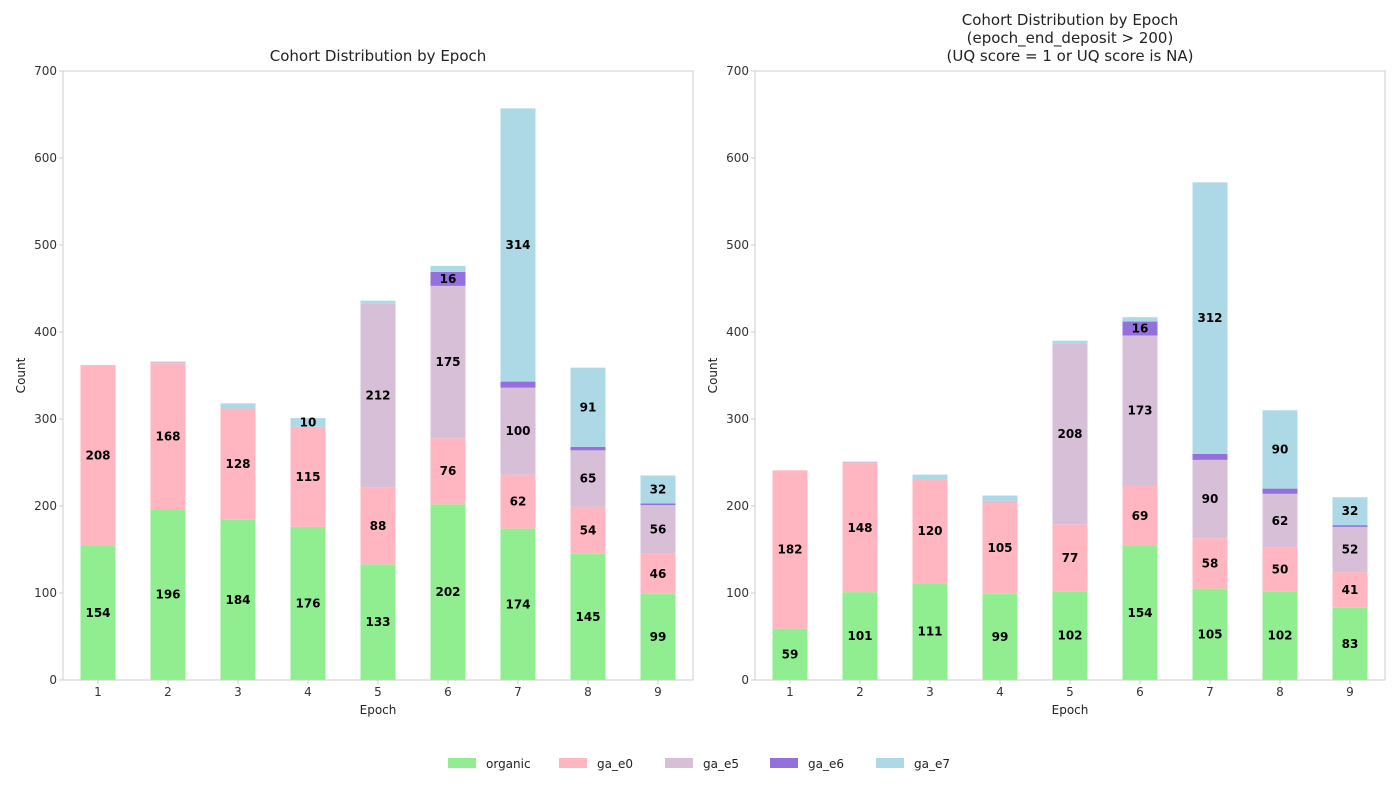  Describe the element at coordinates (45, 419) in the screenshot. I see `y-tick-label: 300` at that location.